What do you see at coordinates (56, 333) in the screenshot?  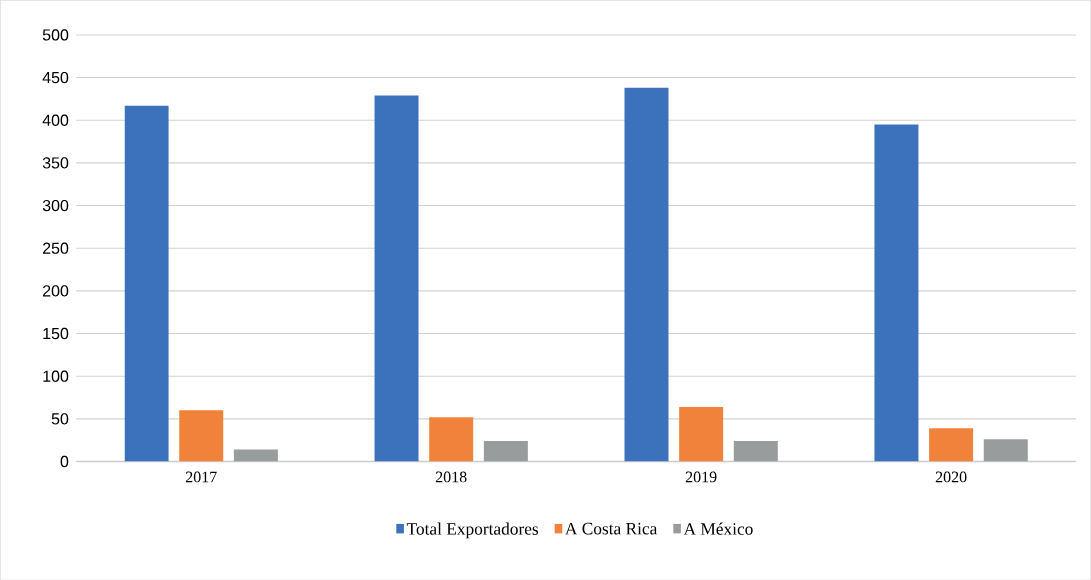 I see `y-tick-label: 150` at bounding box center [56, 333].